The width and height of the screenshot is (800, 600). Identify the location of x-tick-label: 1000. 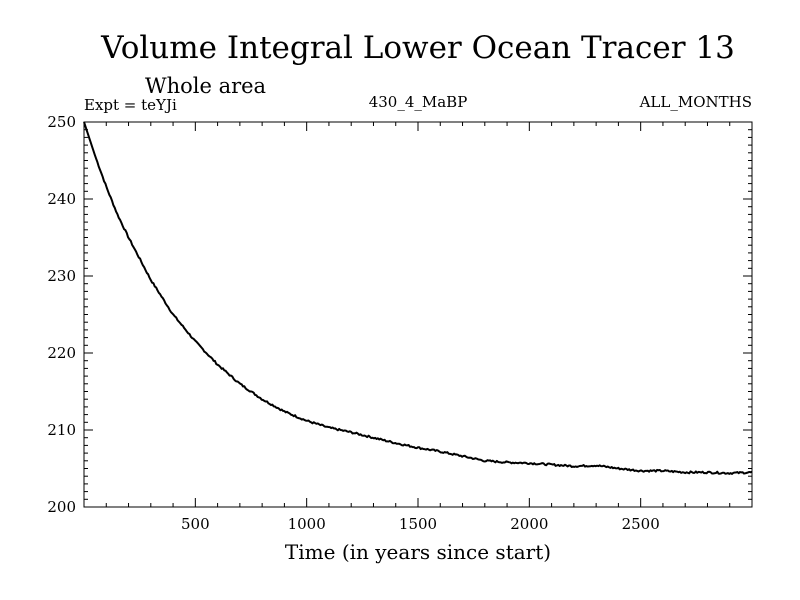
(307, 524).